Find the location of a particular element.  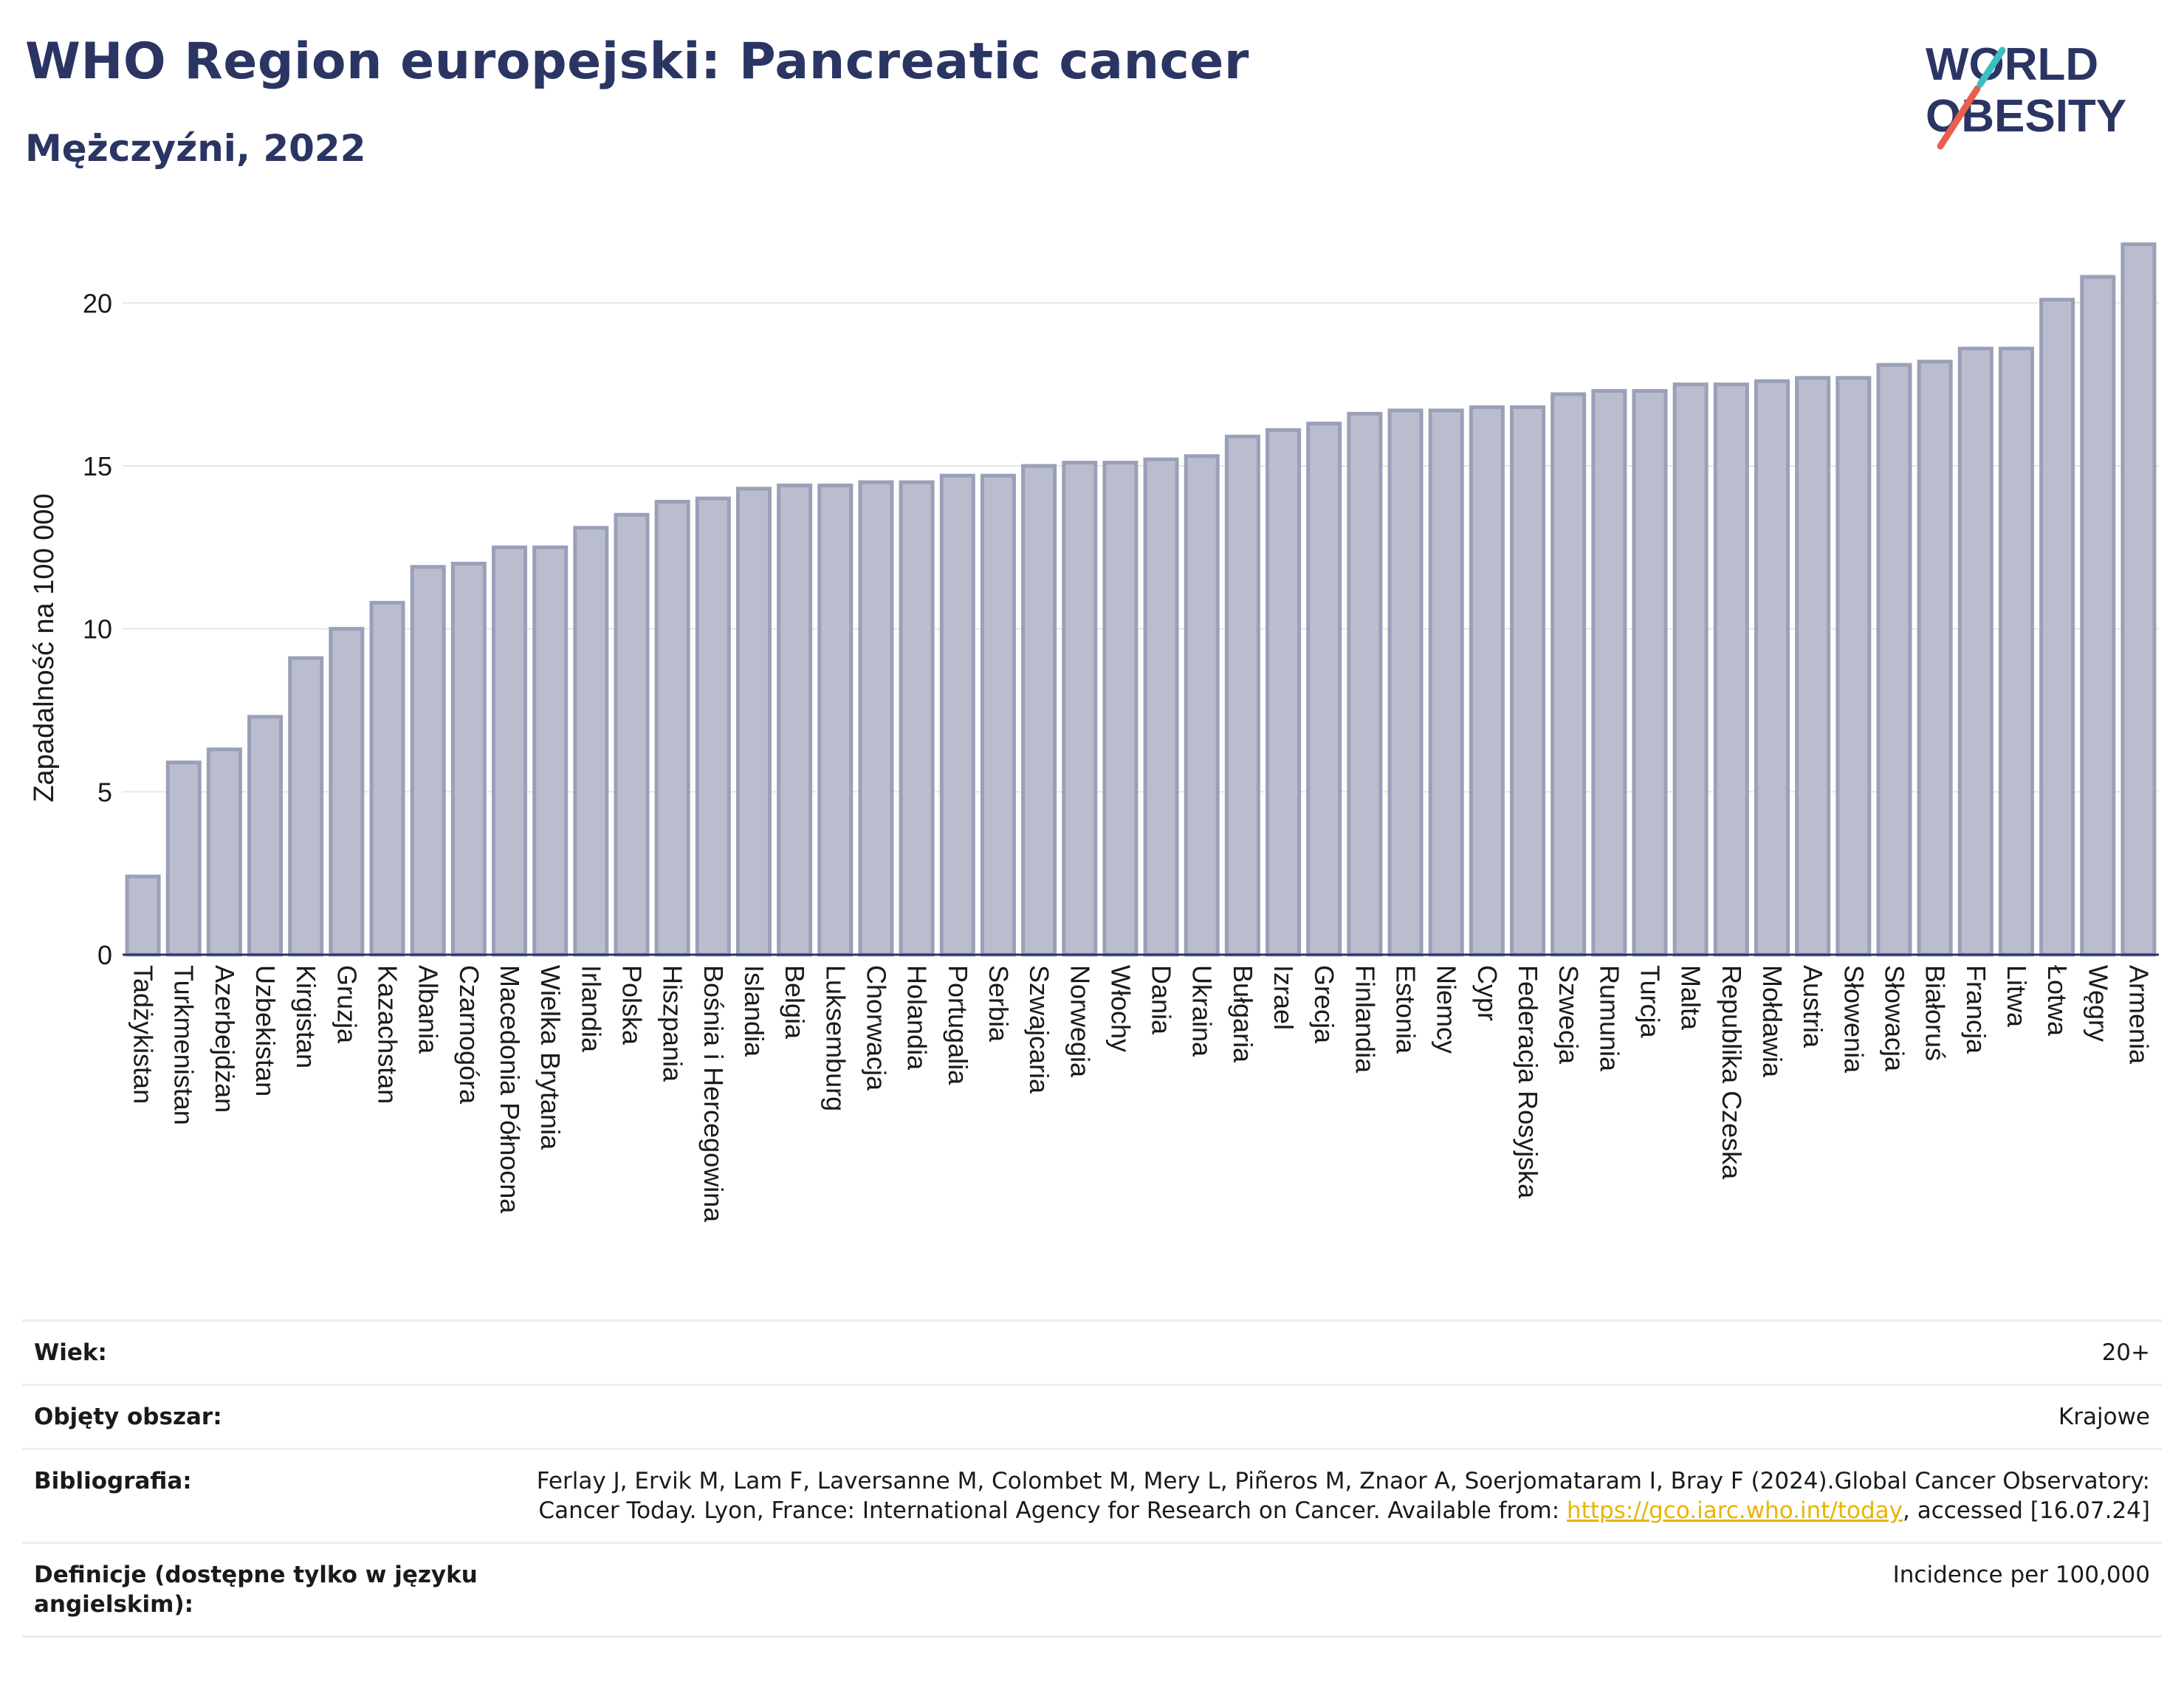

x-tick-label: Holandia is located at coordinates (917, 1018).